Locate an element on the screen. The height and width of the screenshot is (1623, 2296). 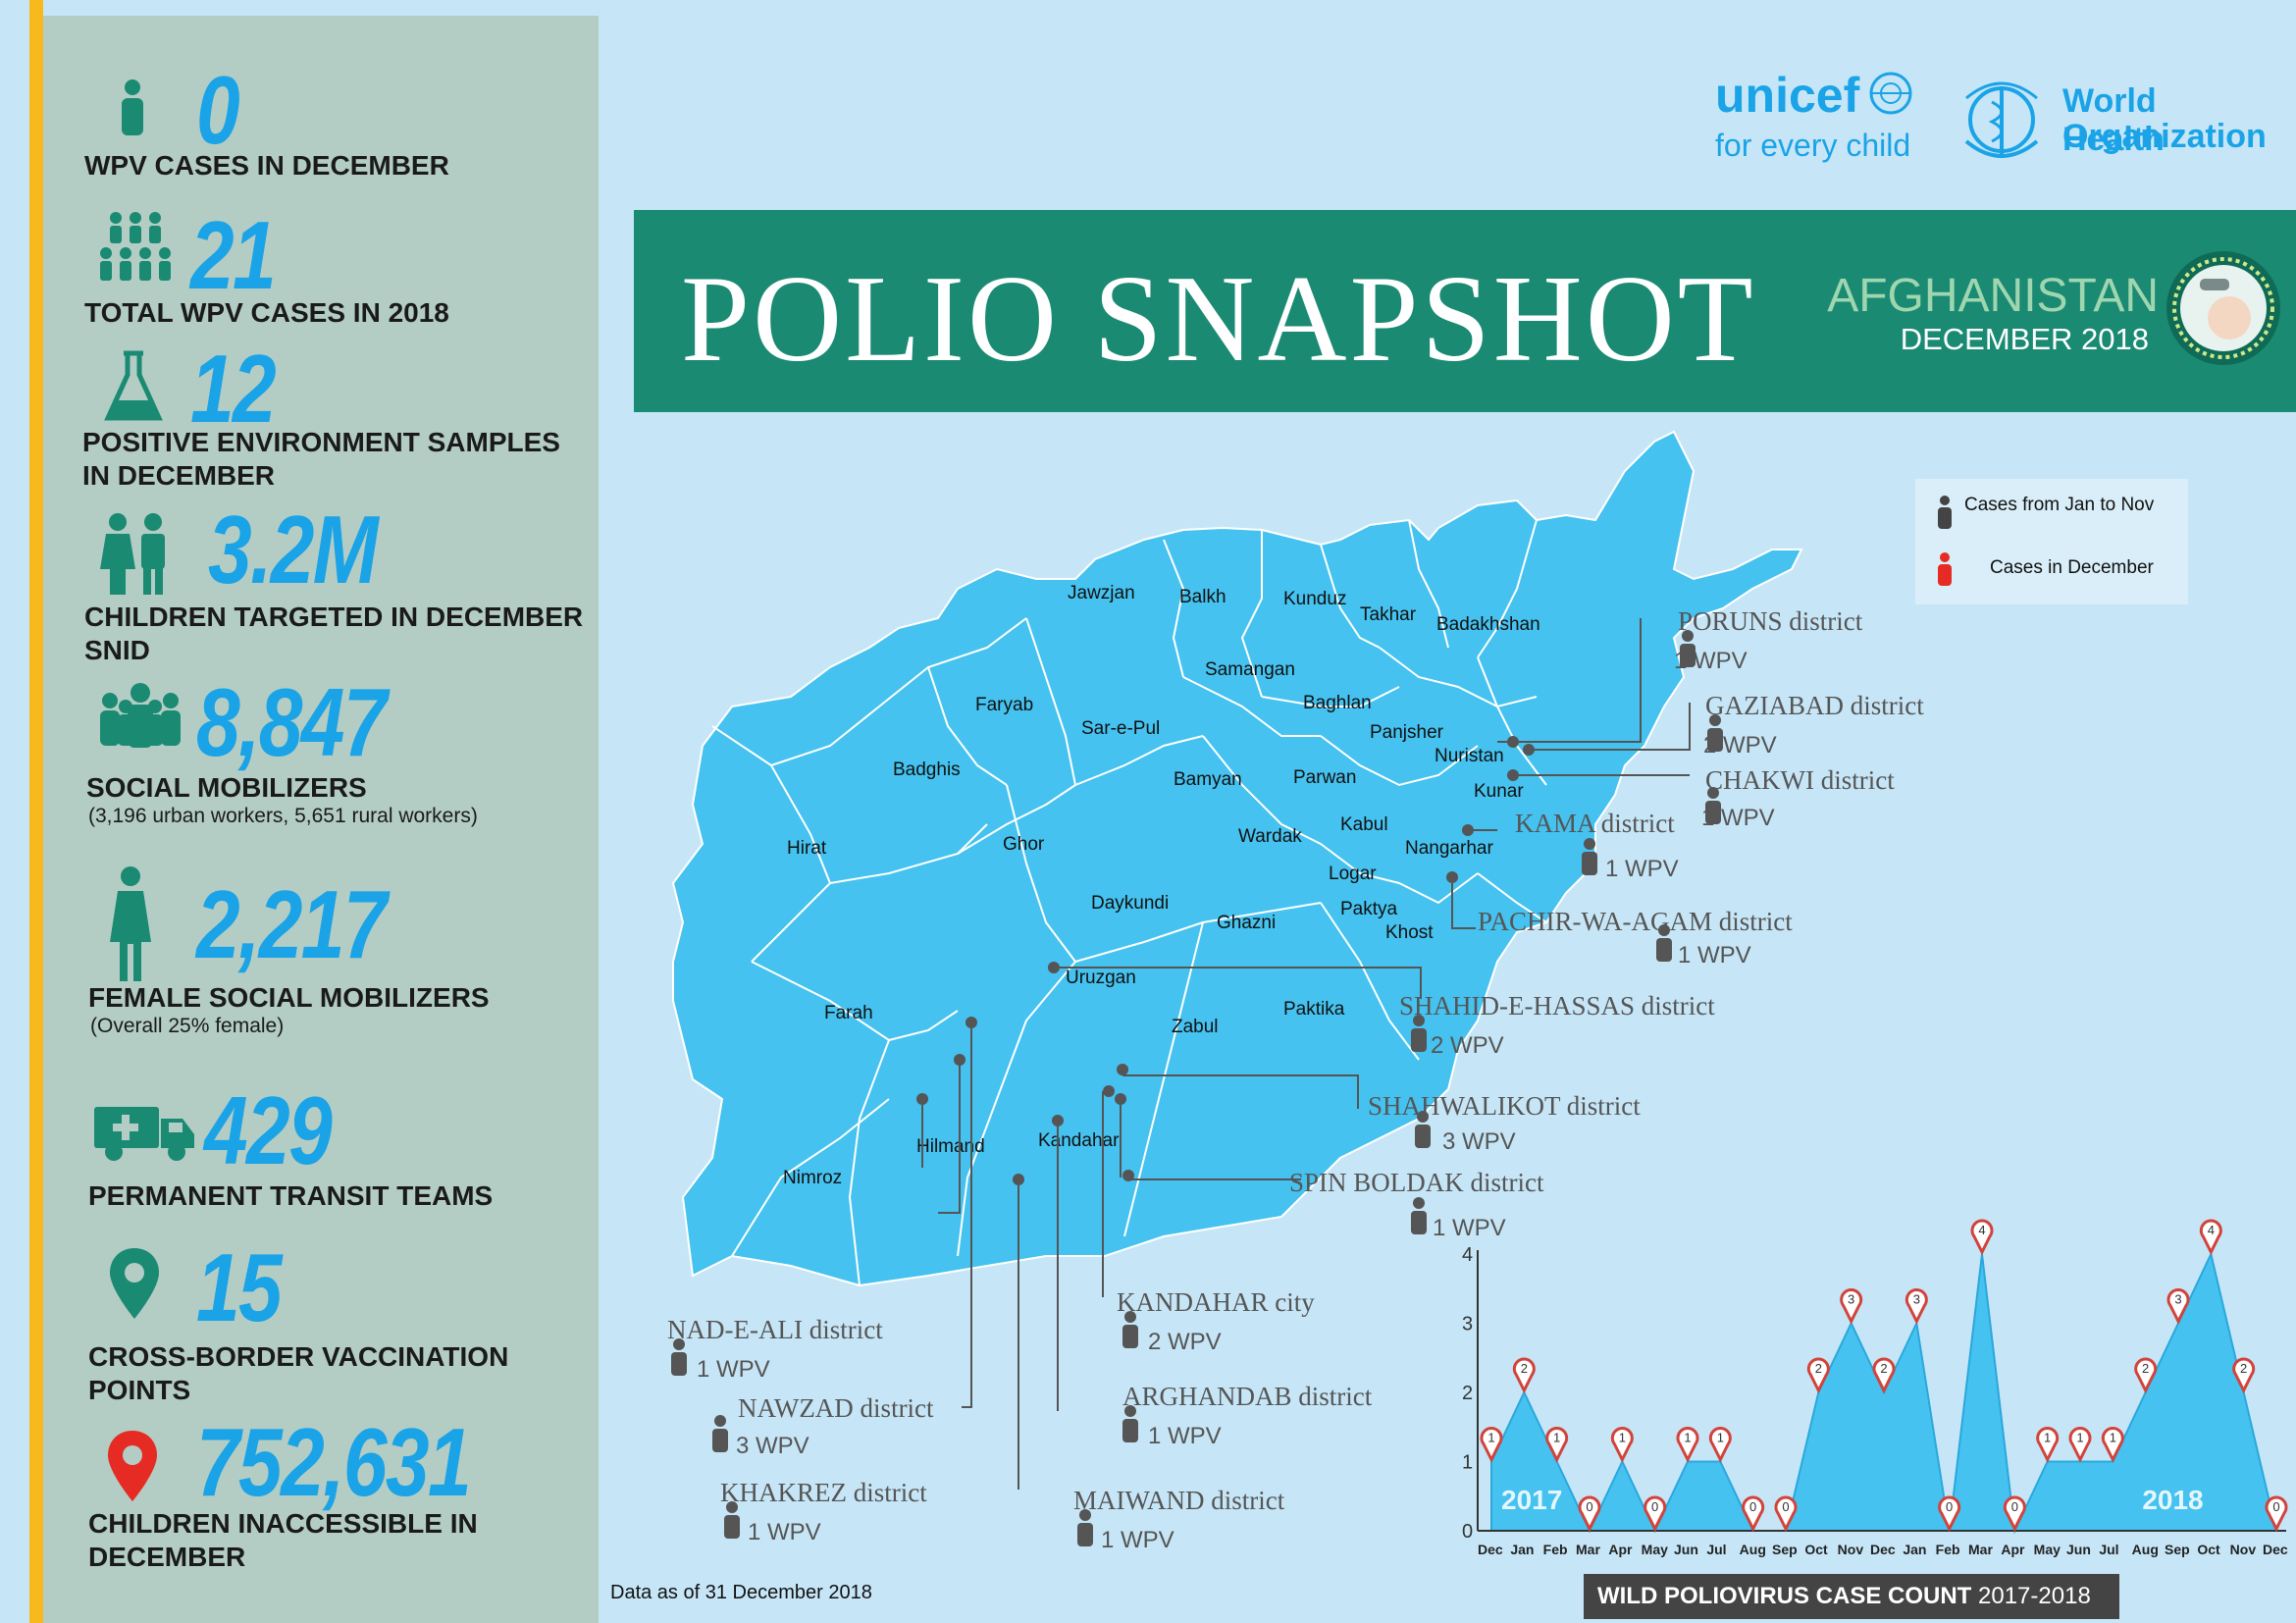
district-label: MAIWAND district is located at coordinates (1179, 1500).